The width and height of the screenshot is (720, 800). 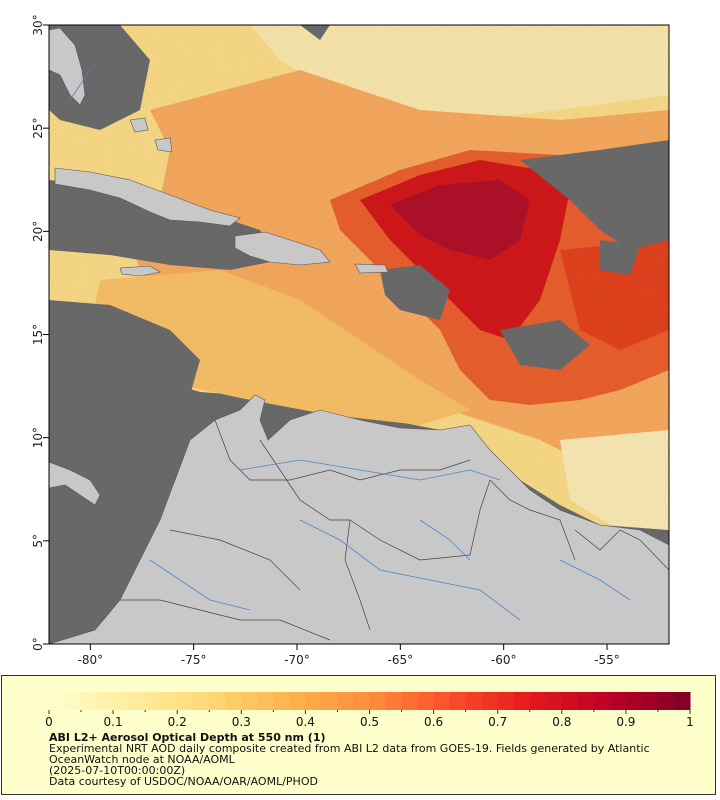 What do you see at coordinates (504, 660) in the screenshot?
I see `lon-tick-label: -60°` at bounding box center [504, 660].